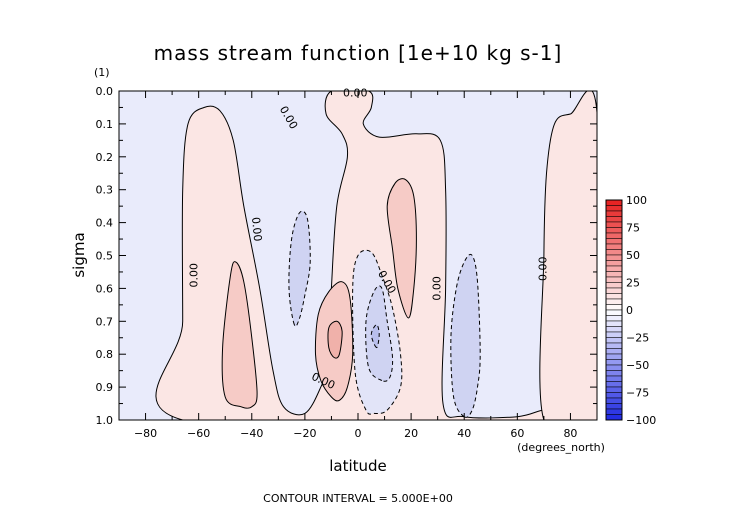 The image size is (752, 532). Describe the element at coordinates (105, 420) in the screenshot. I see `y-tick-label: 1.0` at that location.